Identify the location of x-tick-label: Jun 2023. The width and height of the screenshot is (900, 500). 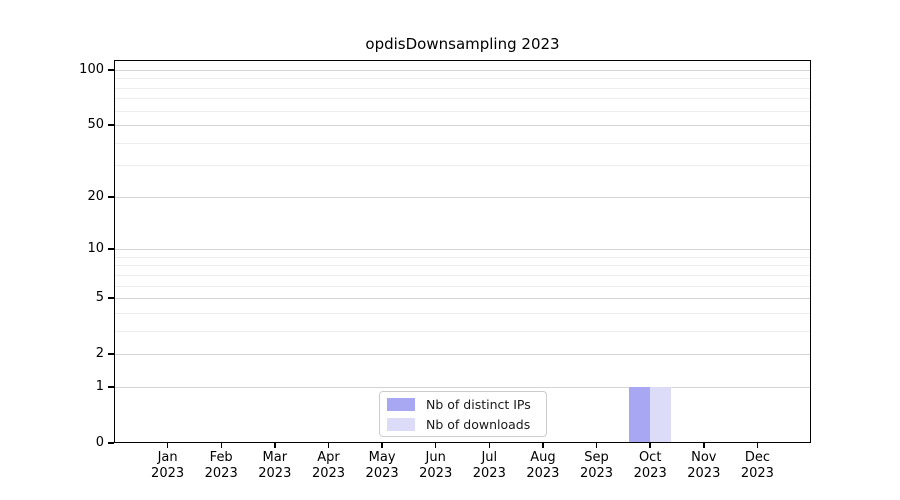
(436, 466).